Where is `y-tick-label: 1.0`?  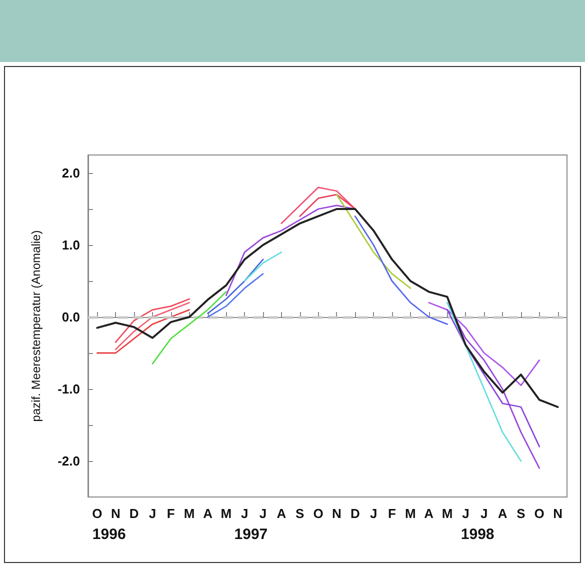
y-tick-label: 1.0 is located at coordinates (71, 245).